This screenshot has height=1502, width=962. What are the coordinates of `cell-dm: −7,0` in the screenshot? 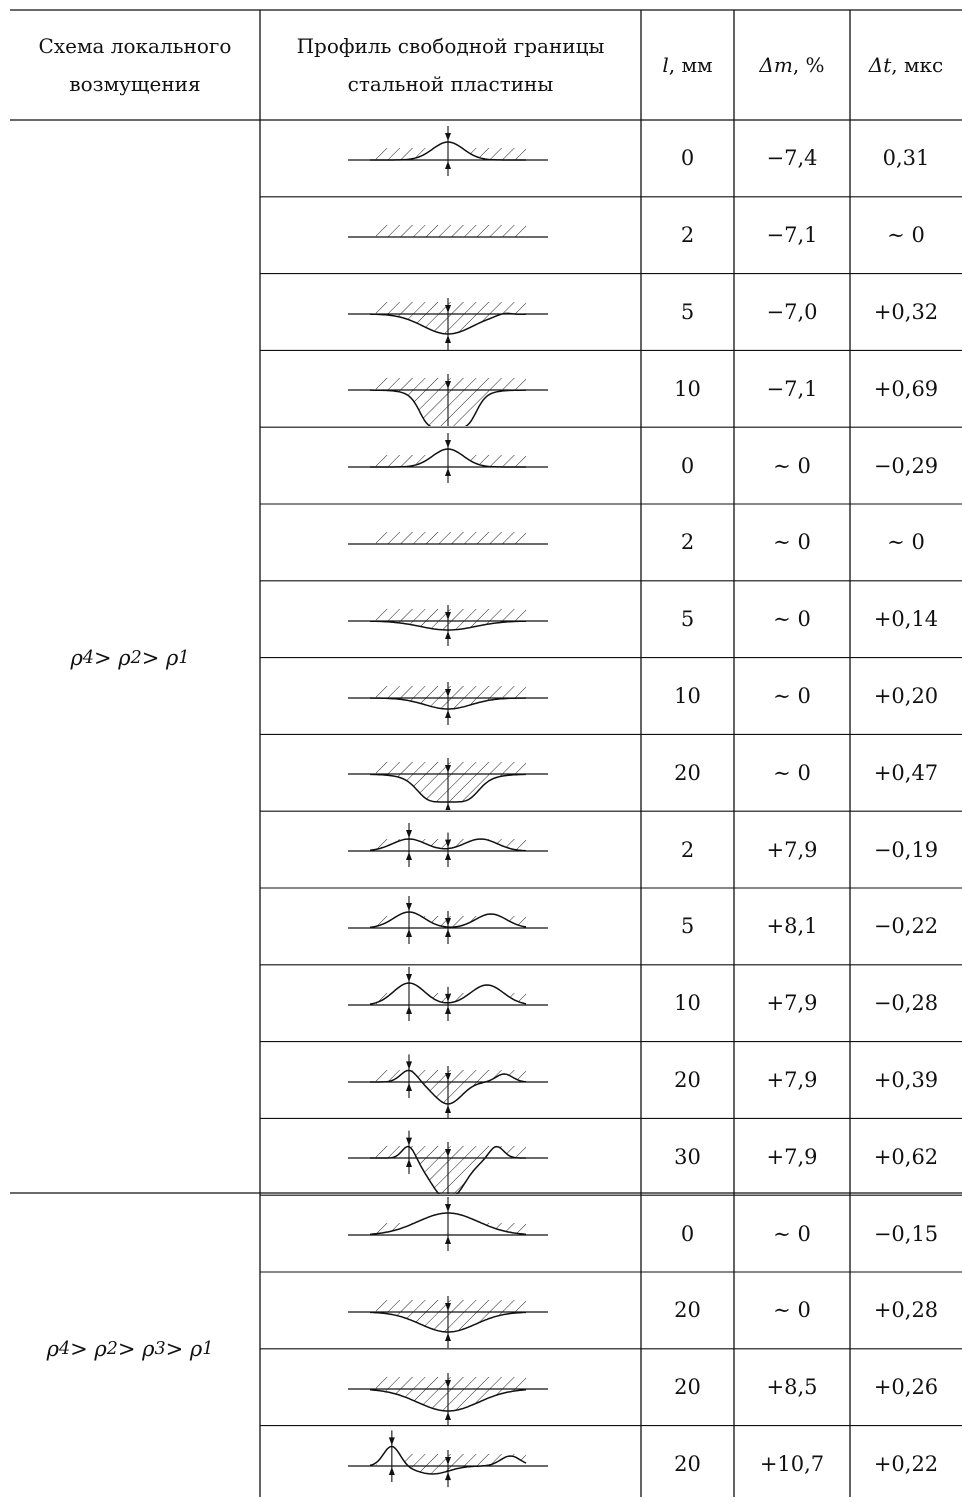 It's located at (792, 311).